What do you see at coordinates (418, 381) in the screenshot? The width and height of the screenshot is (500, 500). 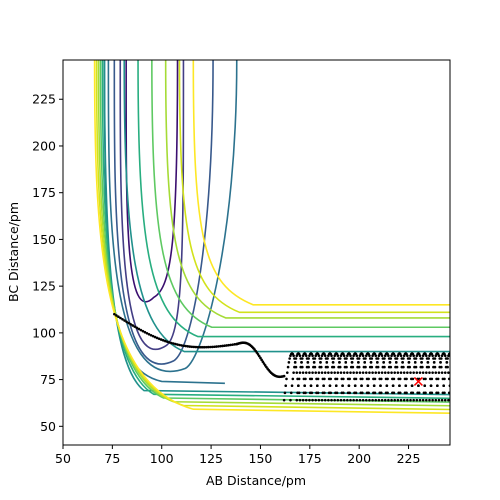 I see `end-marker` at bounding box center [418, 381].